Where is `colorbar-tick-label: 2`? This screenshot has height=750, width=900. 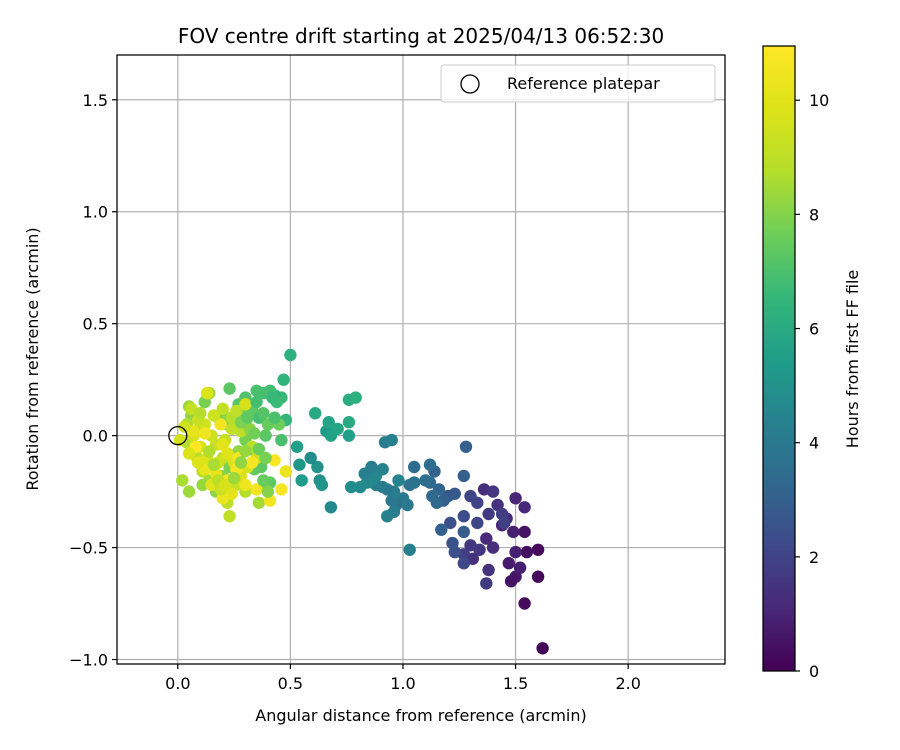
colorbar-tick-label: 2 is located at coordinates (814, 557).